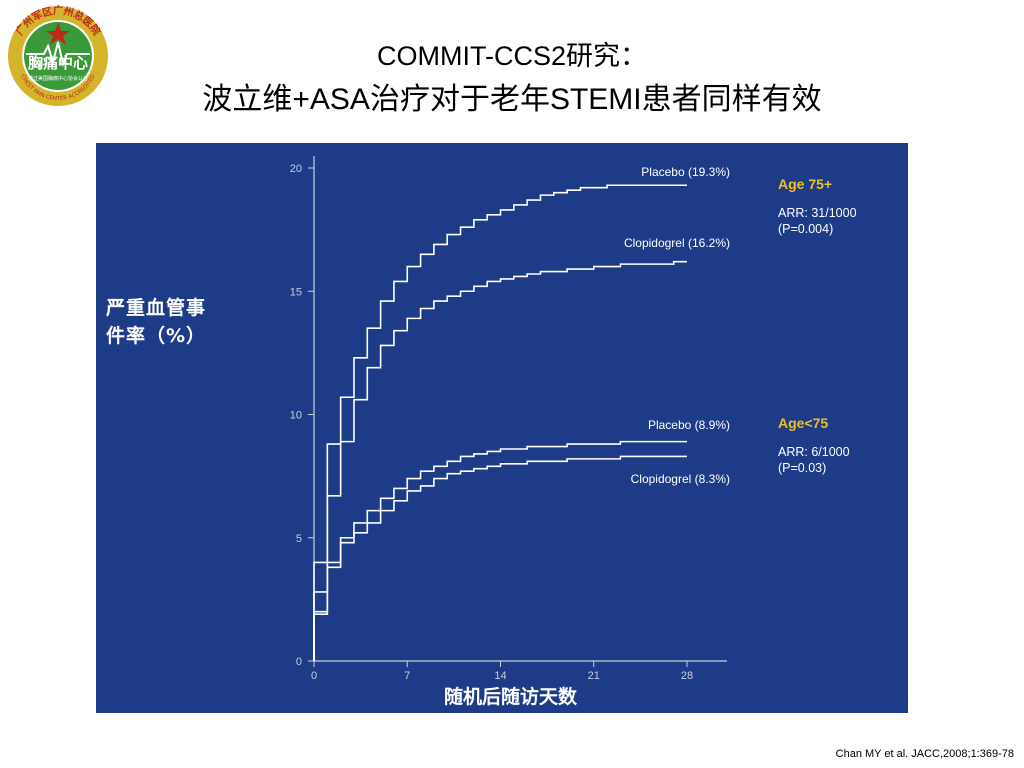 This screenshot has height=768, width=1024. What do you see at coordinates (296, 292) in the screenshot?
I see `y-tick-label: 15` at bounding box center [296, 292].